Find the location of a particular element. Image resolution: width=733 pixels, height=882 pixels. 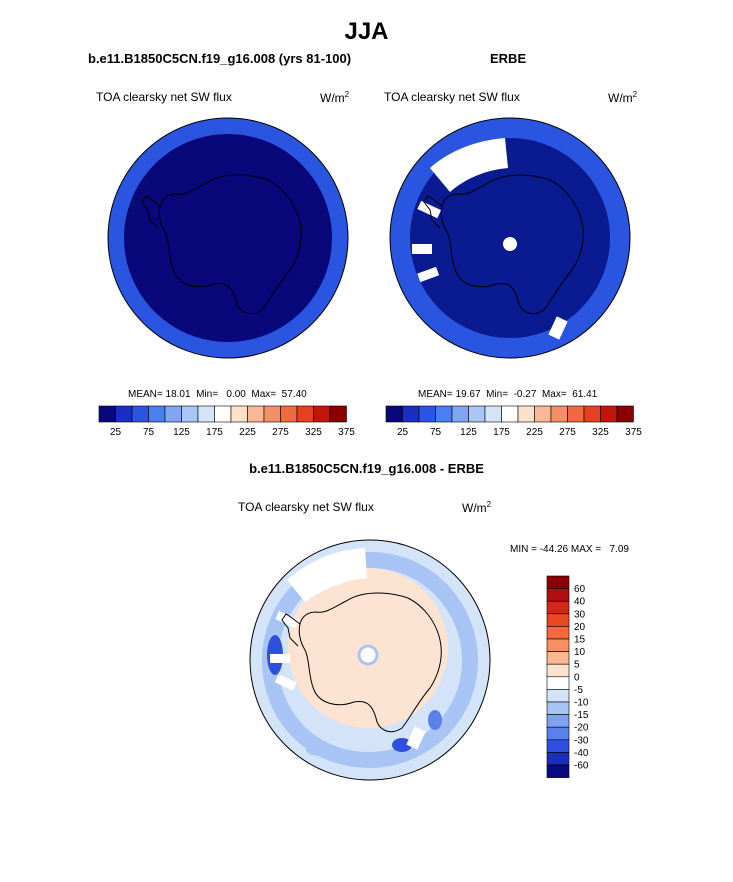

difference-title: b.e11.B1850C5CN.f19_g16.008 - ERBE is located at coordinates (366, 468).